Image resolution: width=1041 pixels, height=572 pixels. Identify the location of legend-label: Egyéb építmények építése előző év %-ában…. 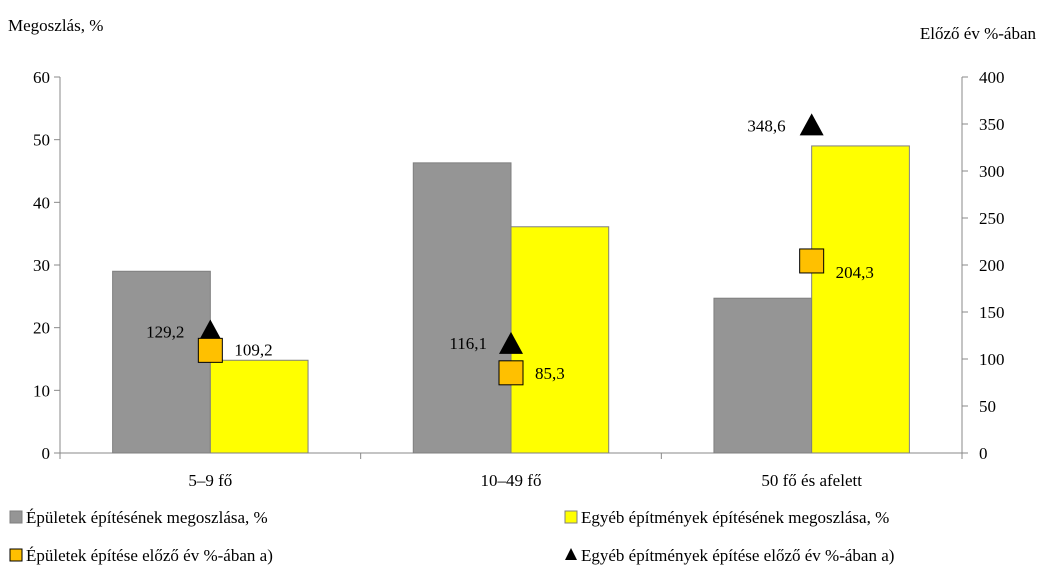
(737, 555).